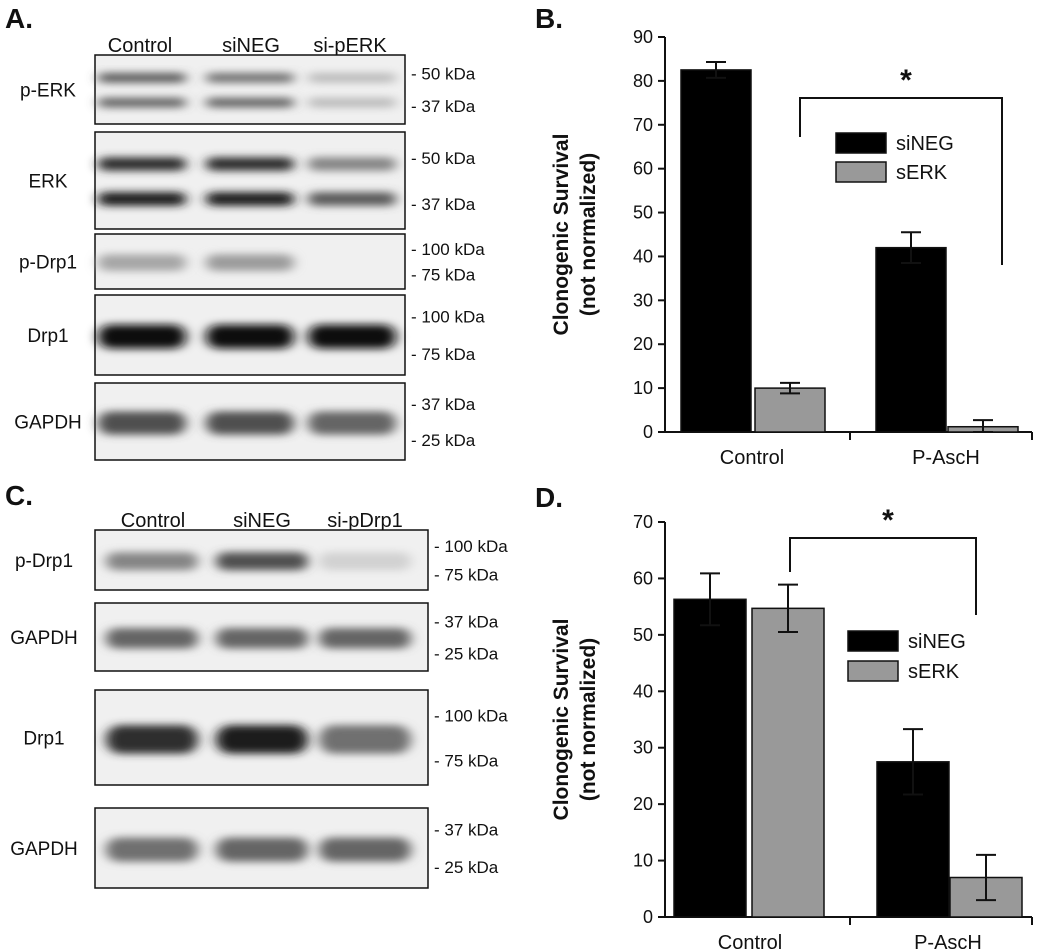 The width and height of the screenshot is (1050, 949). I want to click on significance-bracket, so click(883, 576).